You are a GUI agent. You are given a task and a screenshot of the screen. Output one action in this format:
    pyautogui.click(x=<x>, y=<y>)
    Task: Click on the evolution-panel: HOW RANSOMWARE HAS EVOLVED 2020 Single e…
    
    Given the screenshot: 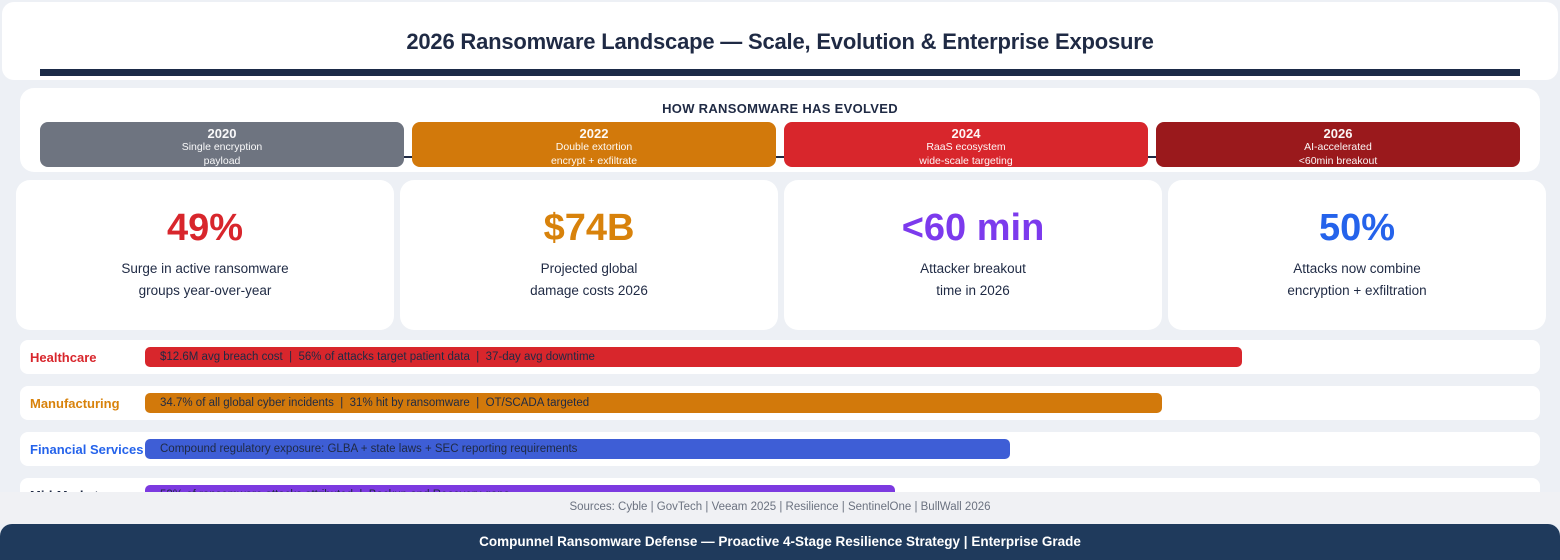 What is the action you would take?
    pyautogui.click(x=780, y=130)
    